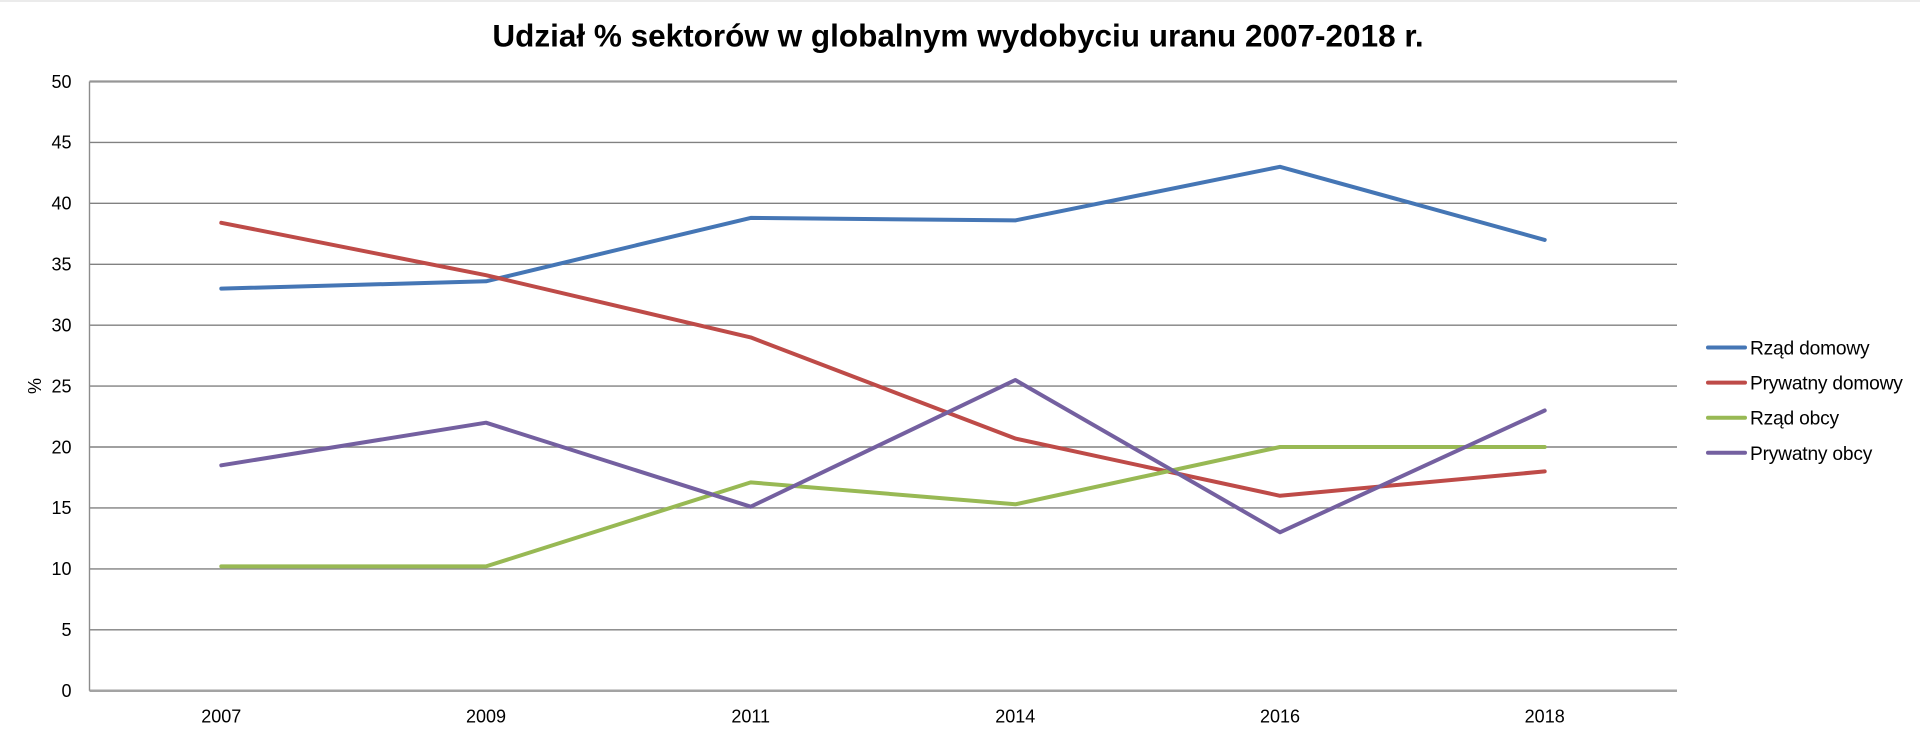  Describe the element at coordinates (66, 630) in the screenshot. I see `svg-text: 5` at that location.